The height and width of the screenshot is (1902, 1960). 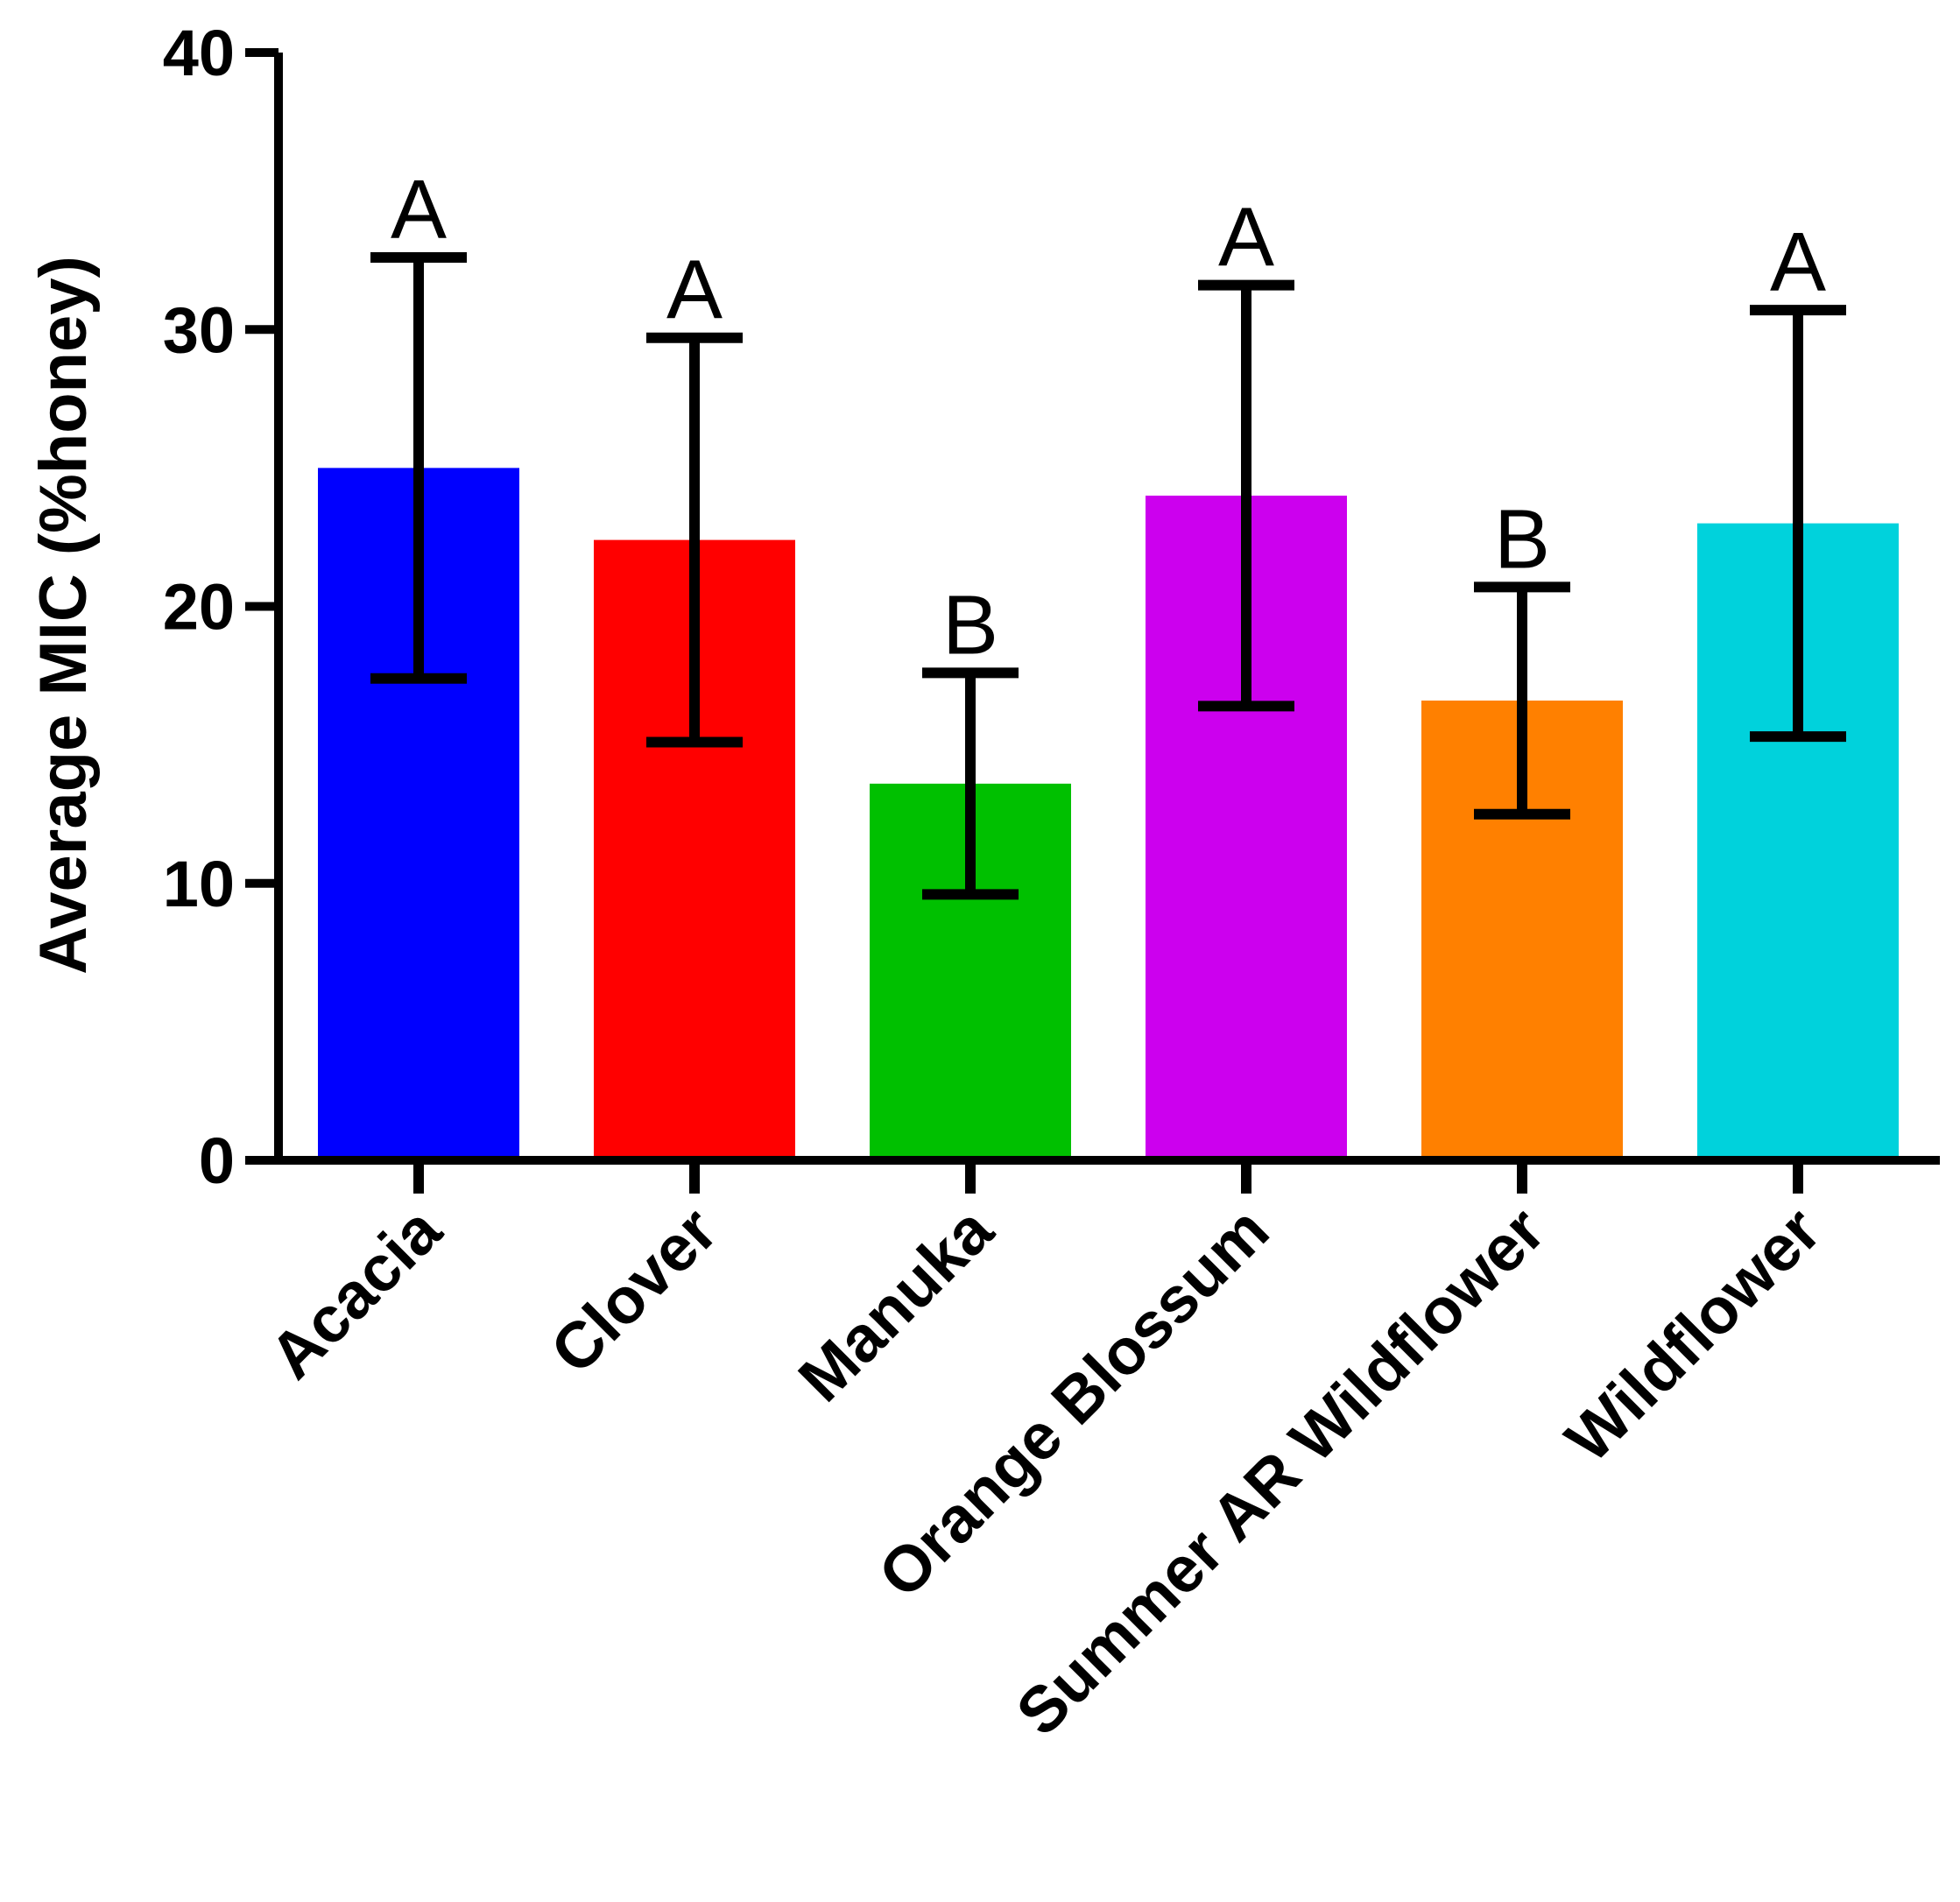 What do you see at coordinates (634, 1291) in the screenshot?
I see `x-tick-label: Clover` at bounding box center [634, 1291].